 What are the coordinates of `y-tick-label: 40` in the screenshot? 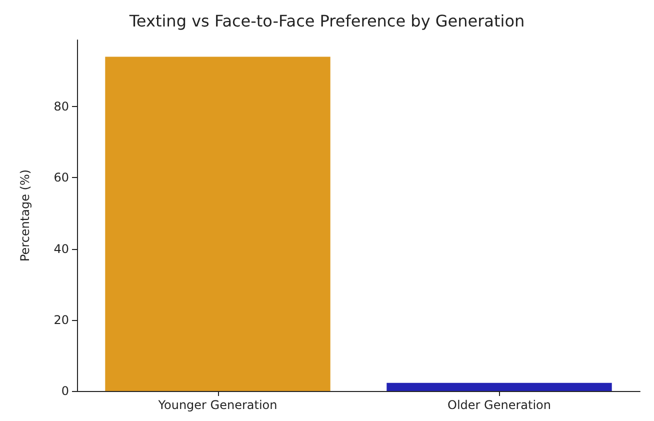 It's located at (61, 249).